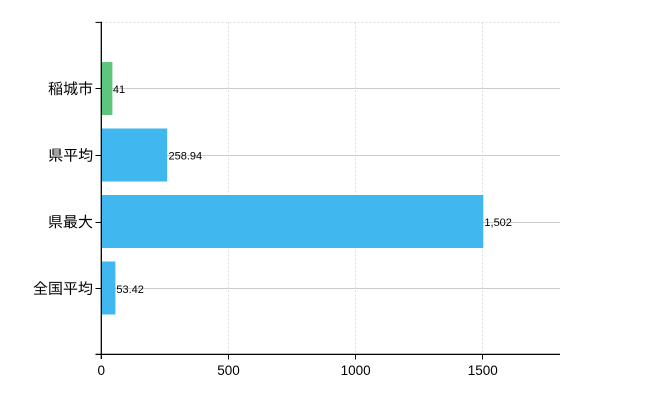 This screenshot has width=650, height=400. What do you see at coordinates (186, 157) in the screenshot?
I see `svg-text: 258.94` at bounding box center [186, 157].